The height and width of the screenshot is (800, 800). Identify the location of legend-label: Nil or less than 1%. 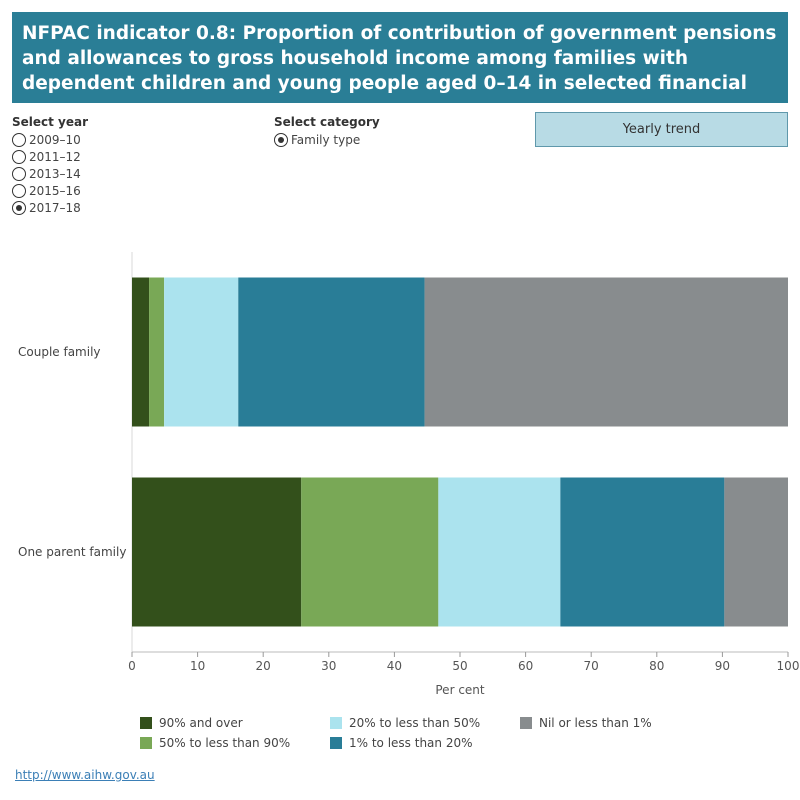
(595, 723).